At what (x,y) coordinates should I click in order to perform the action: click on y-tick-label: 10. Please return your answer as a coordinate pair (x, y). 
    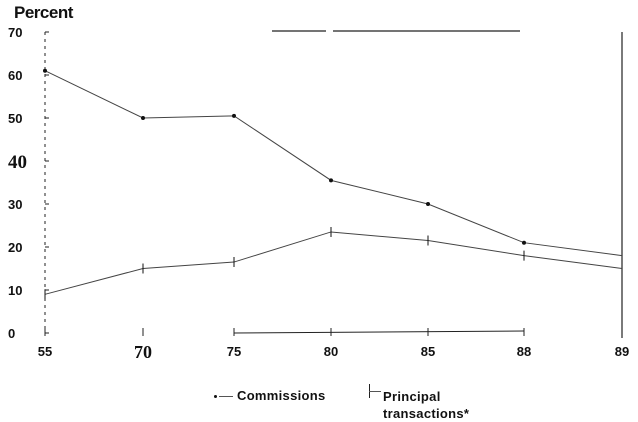
    Looking at the image, I should click on (15, 290).